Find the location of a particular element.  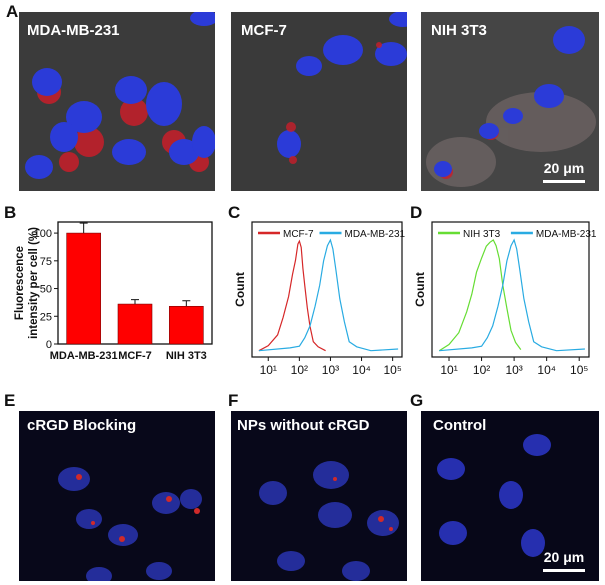

panel-label-f: F is located at coordinates (233, 400).